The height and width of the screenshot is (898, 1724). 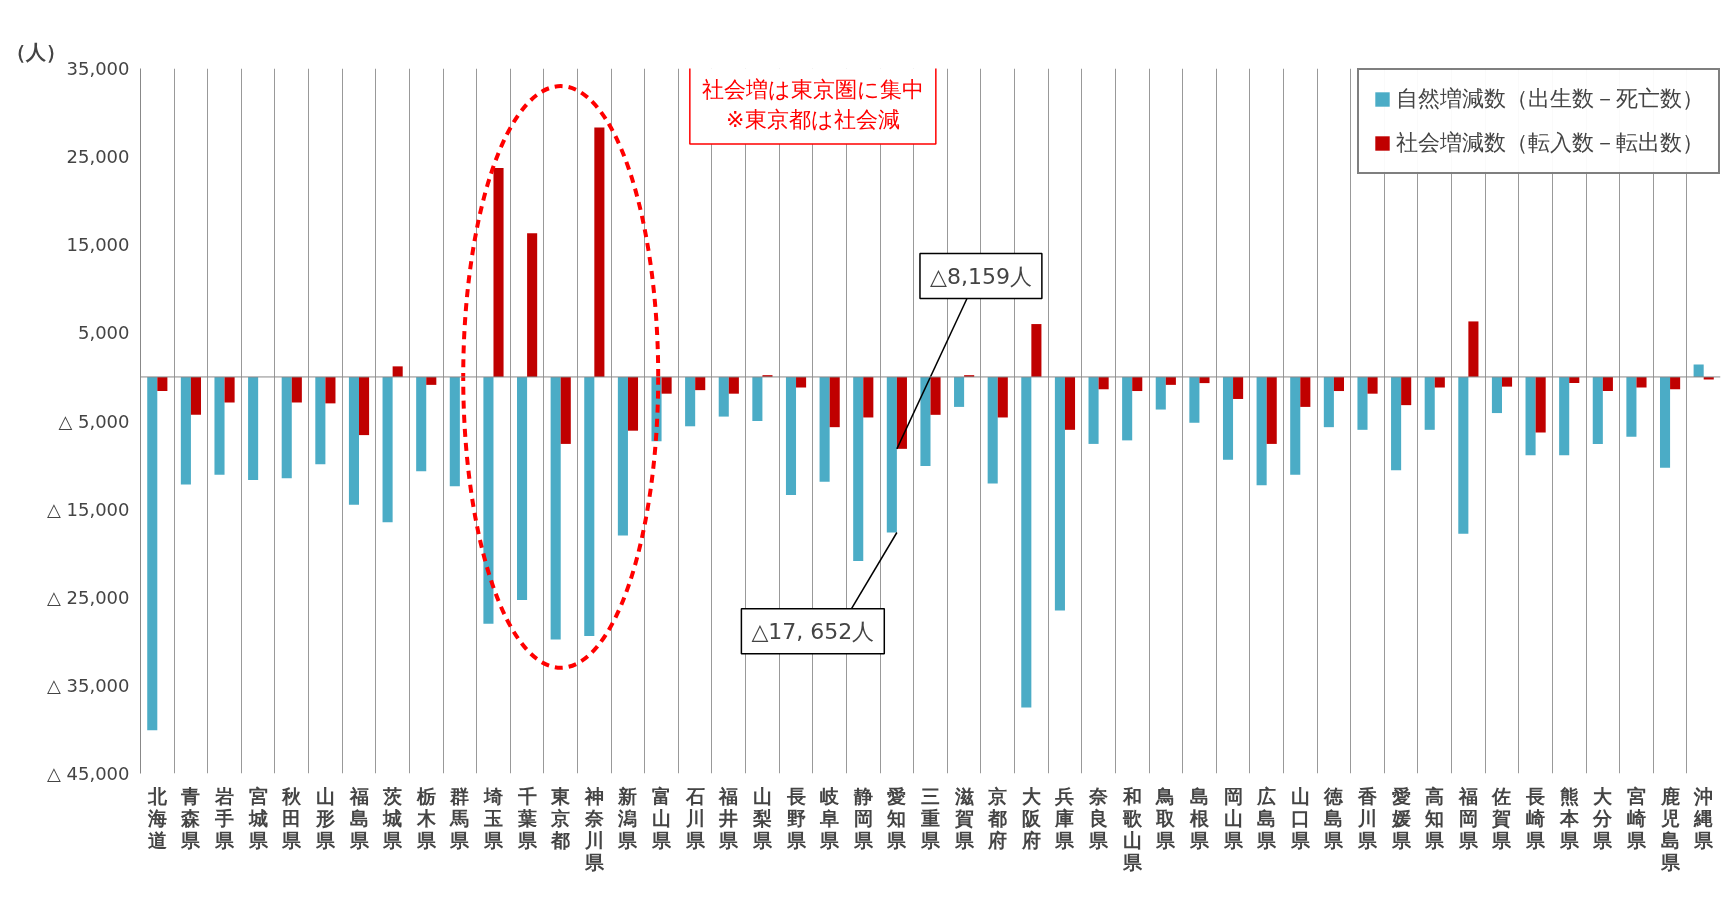 What do you see at coordinates (930, 817) in the screenshot?
I see `x-tick-label: 三重県` at bounding box center [930, 817].